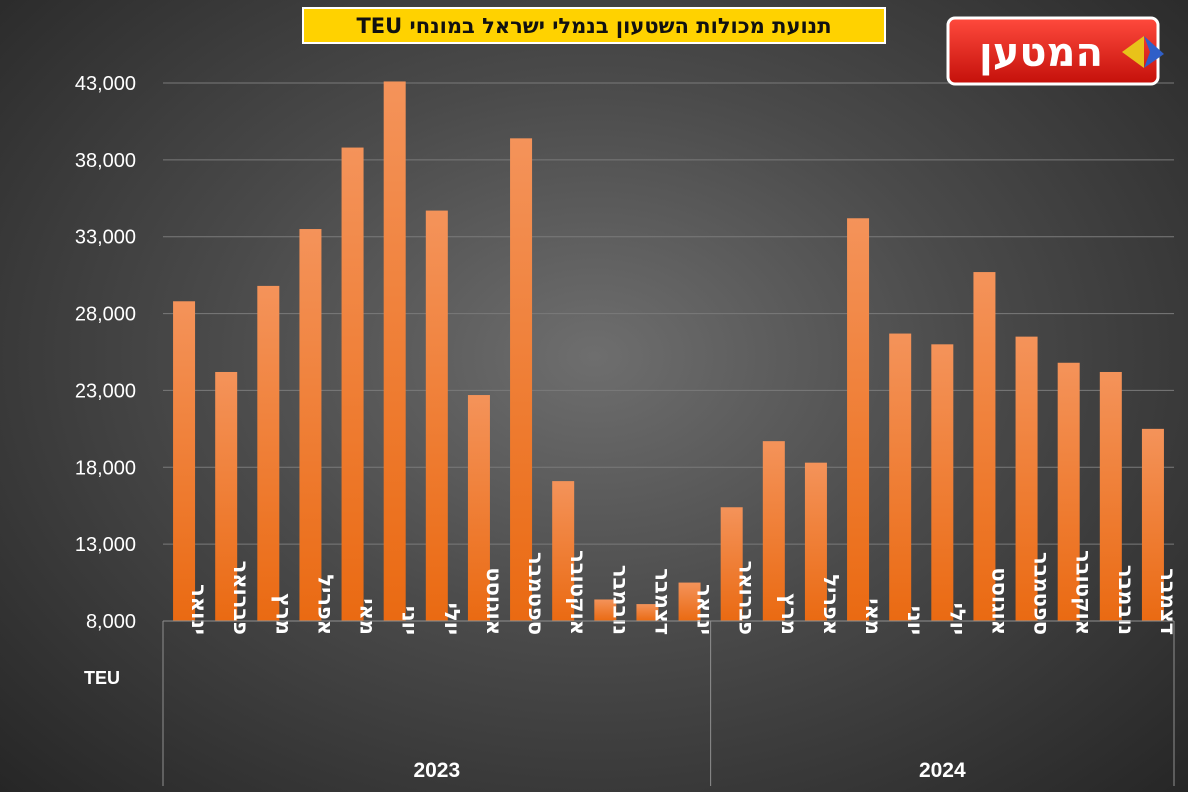 Image resolution: width=1188 pixels, height=792 pixels. What do you see at coordinates (105, 161) in the screenshot?
I see `y-tick-label: 38,000` at bounding box center [105, 161].